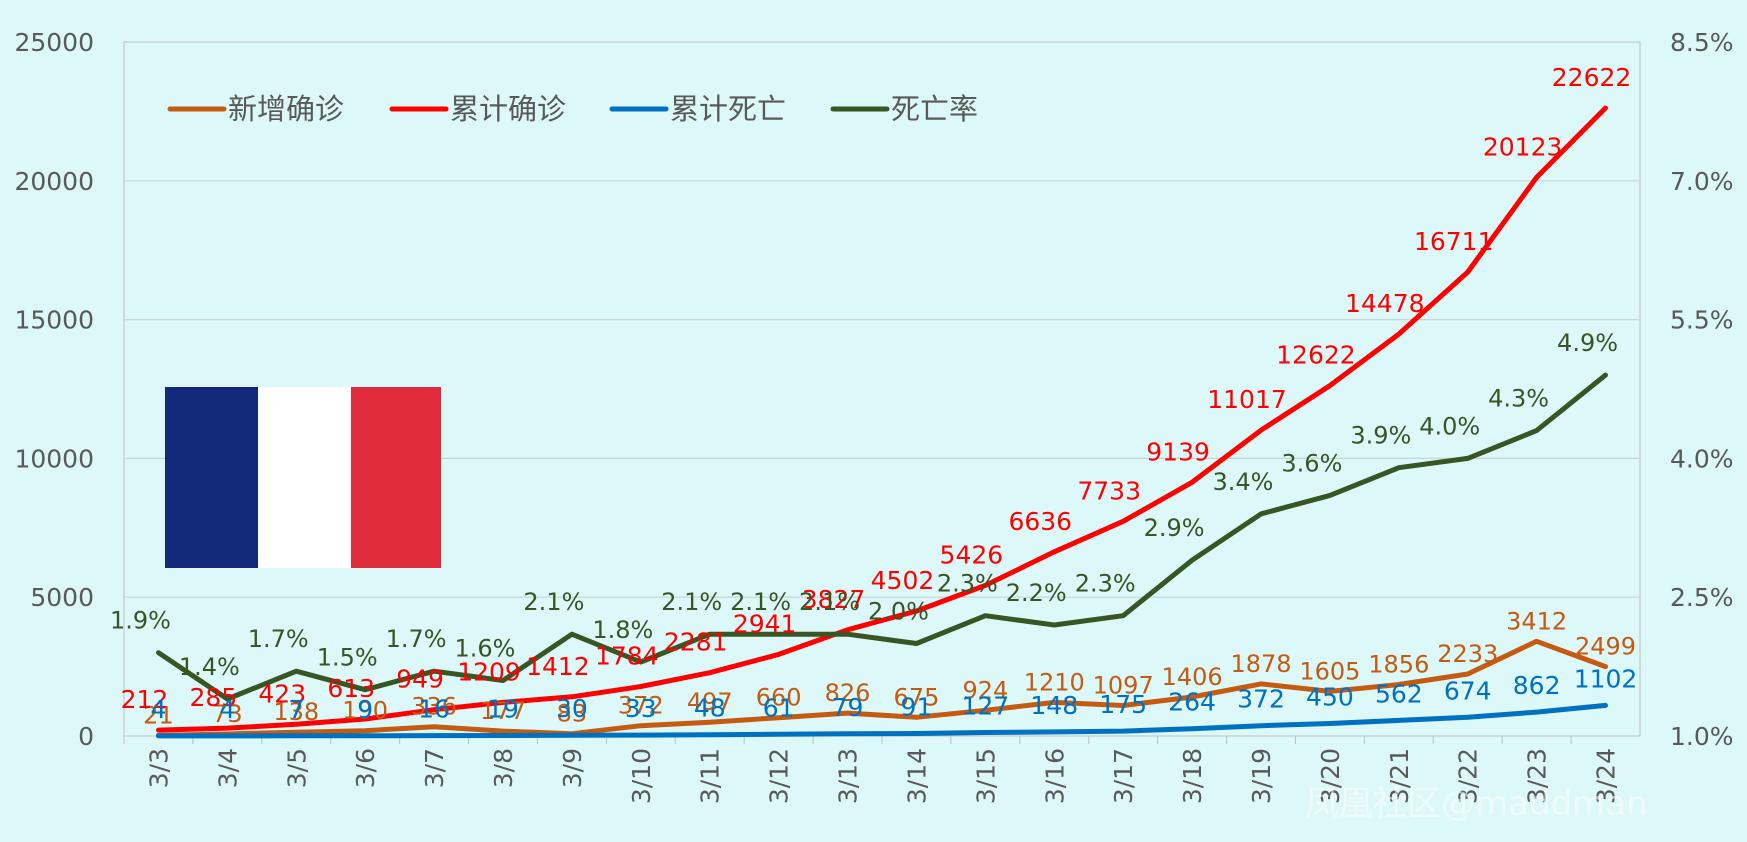 The height and width of the screenshot is (842, 1747). I want to click on data-label: 613, so click(351, 688).